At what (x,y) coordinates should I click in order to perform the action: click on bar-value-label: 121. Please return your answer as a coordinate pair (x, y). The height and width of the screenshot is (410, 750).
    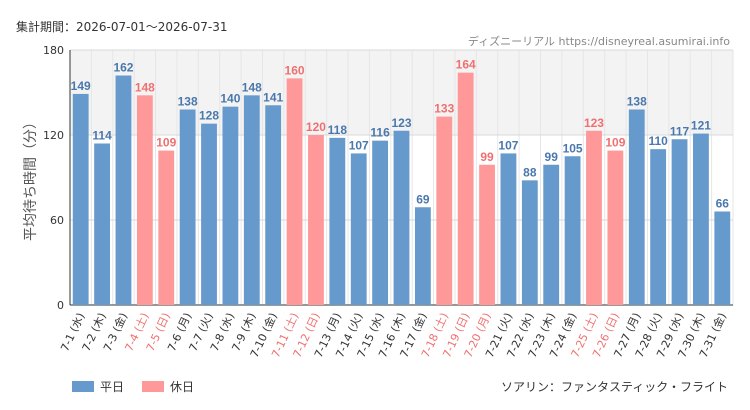
    Looking at the image, I should click on (701, 126).